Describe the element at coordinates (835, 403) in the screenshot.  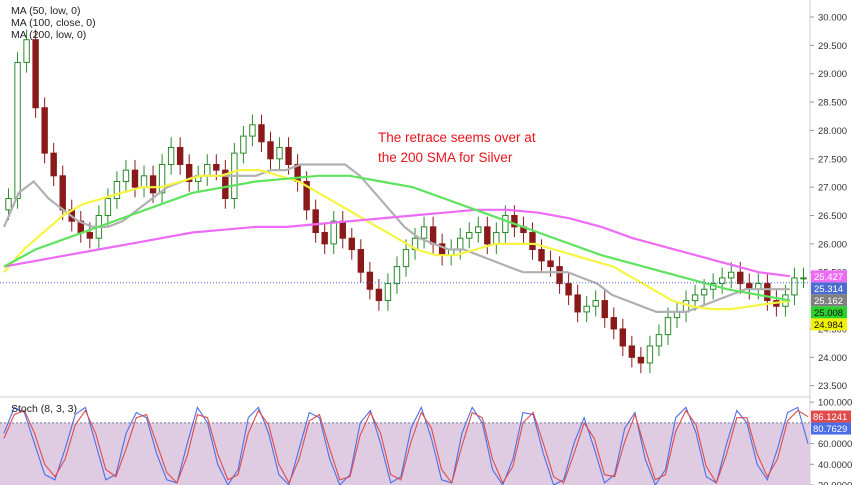
I see `stoch-tick-label: 100.0000` at that location.